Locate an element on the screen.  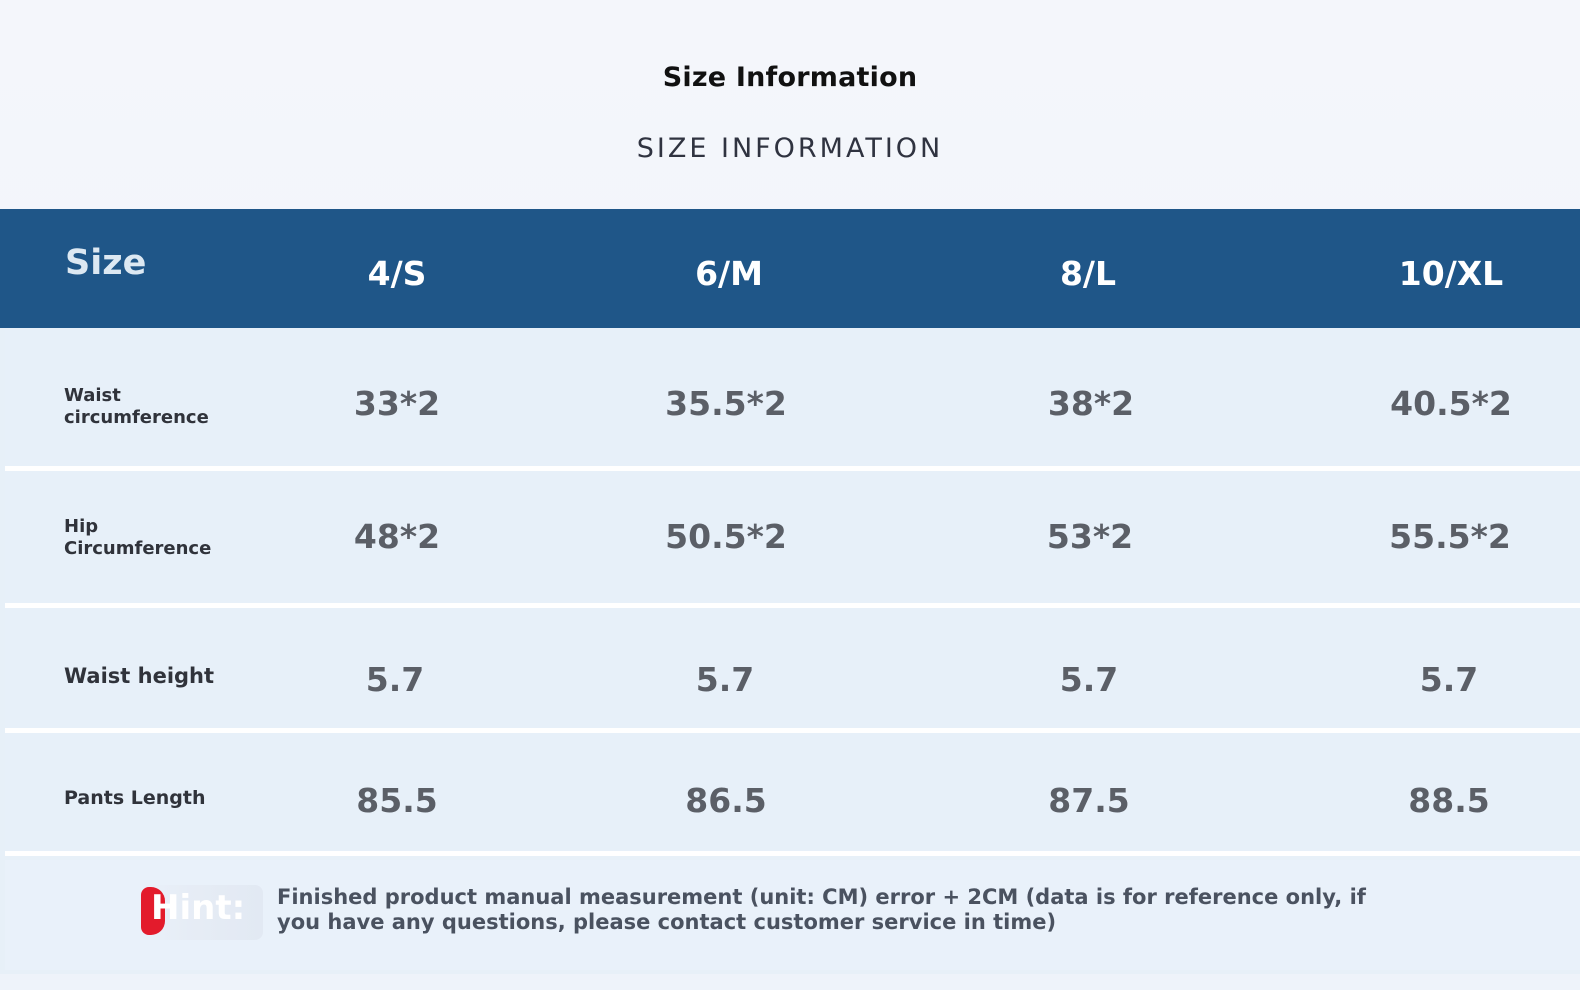
table-cell: 48*2 is located at coordinates (397, 536).